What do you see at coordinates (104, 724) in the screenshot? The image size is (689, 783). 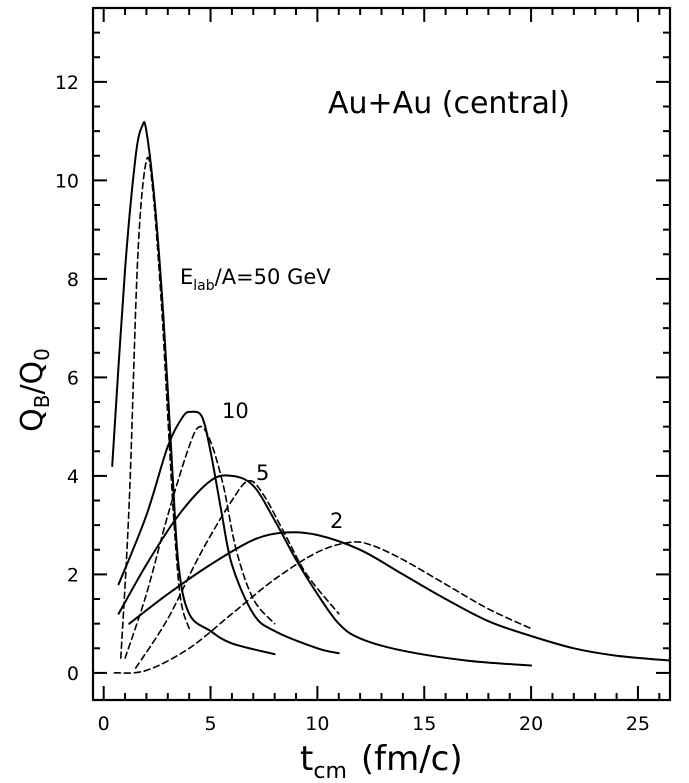 I see `x-tick-label: 0` at bounding box center [104, 724].